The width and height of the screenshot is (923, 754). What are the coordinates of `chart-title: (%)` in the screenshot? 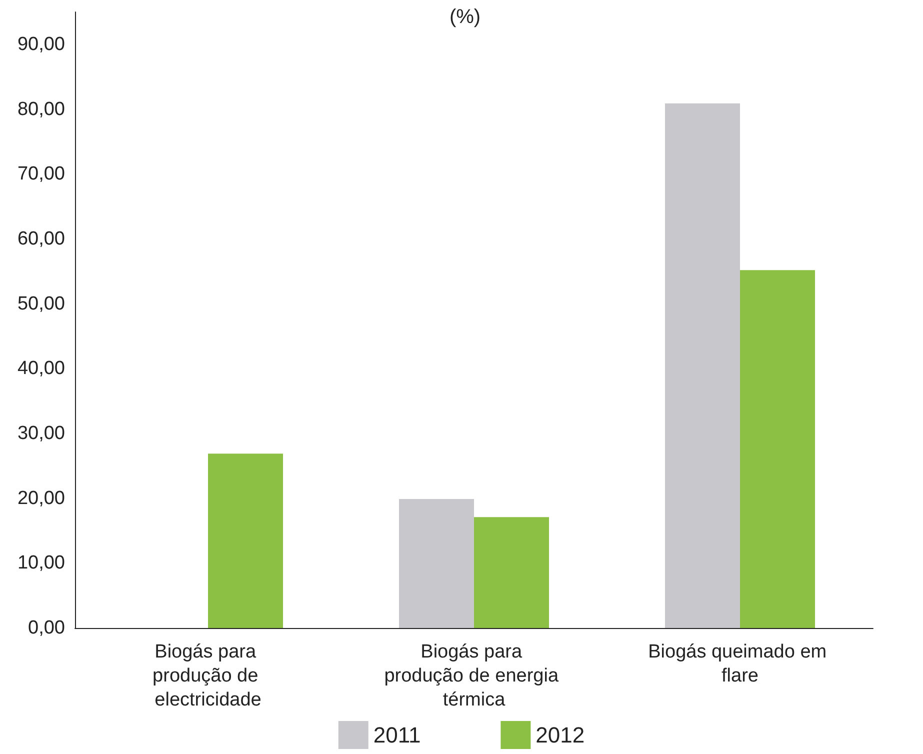 It's located at (465, 17).